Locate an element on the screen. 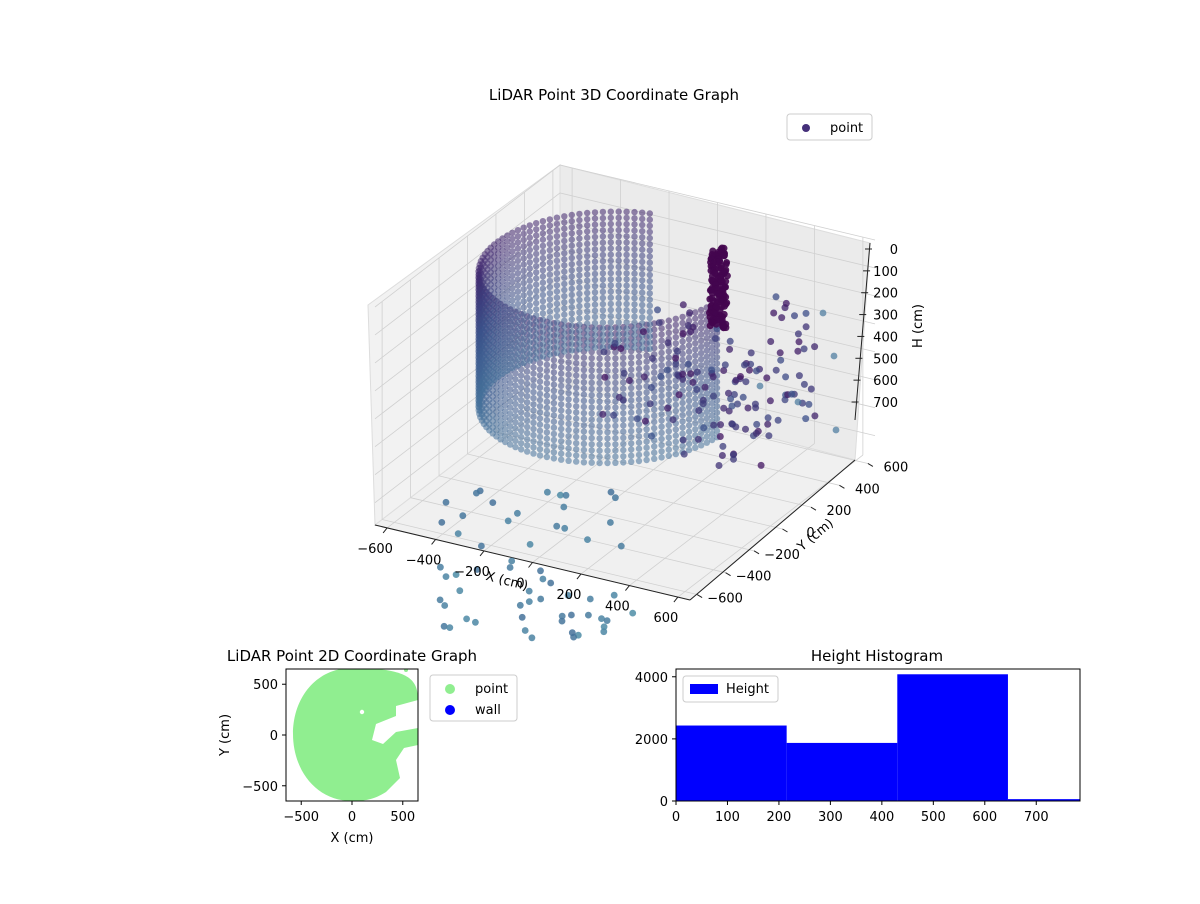 The height and width of the screenshot is (904, 1200). histogram-bar is located at coordinates (731, 763).